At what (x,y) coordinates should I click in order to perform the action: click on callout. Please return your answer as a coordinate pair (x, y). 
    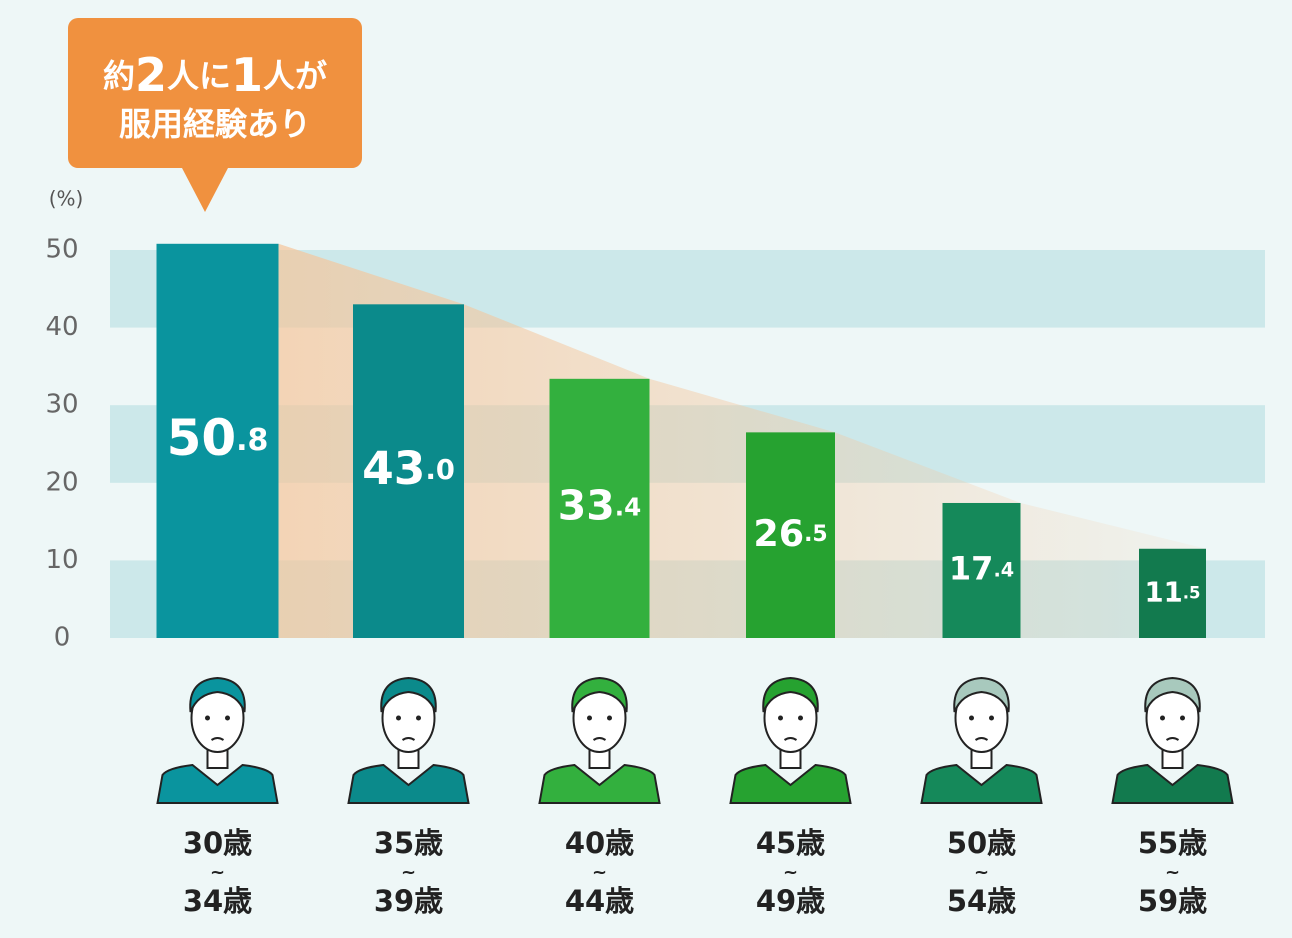
    Looking at the image, I should click on (215, 115).